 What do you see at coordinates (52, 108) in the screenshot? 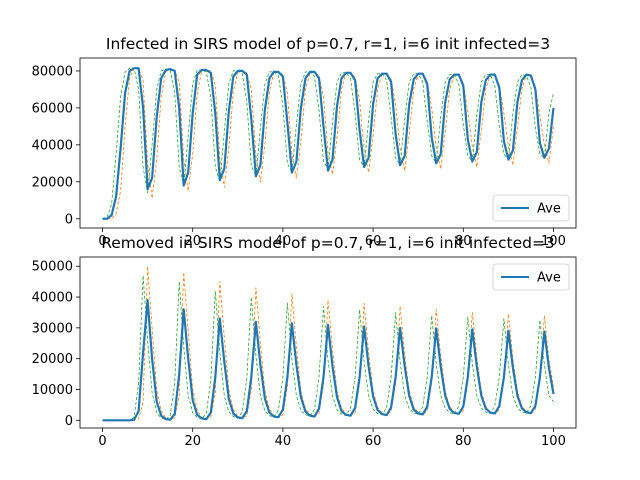
I see `y-tick-label: 60000` at bounding box center [52, 108].